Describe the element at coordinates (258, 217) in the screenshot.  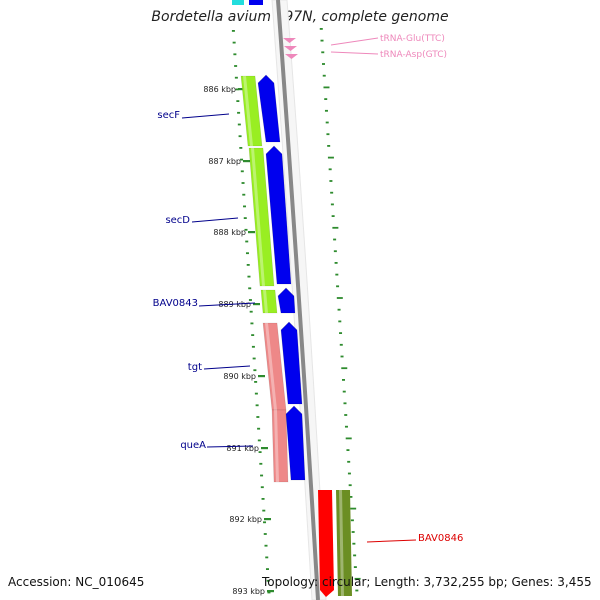
I see `gene-secD-shine` at that location.